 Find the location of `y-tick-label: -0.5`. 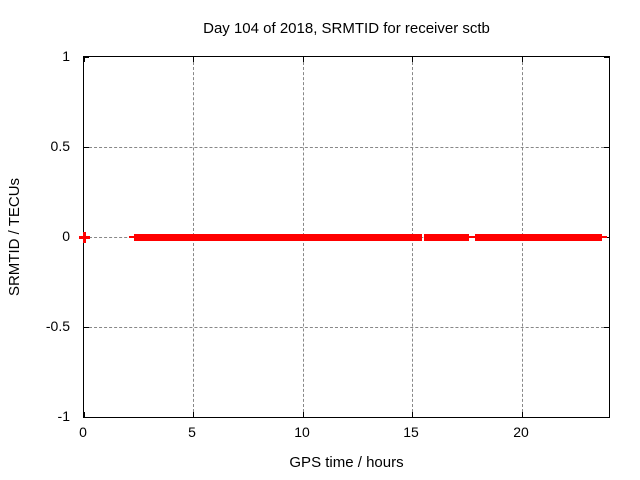

y-tick-label: -0.5 is located at coordinates (57, 326).